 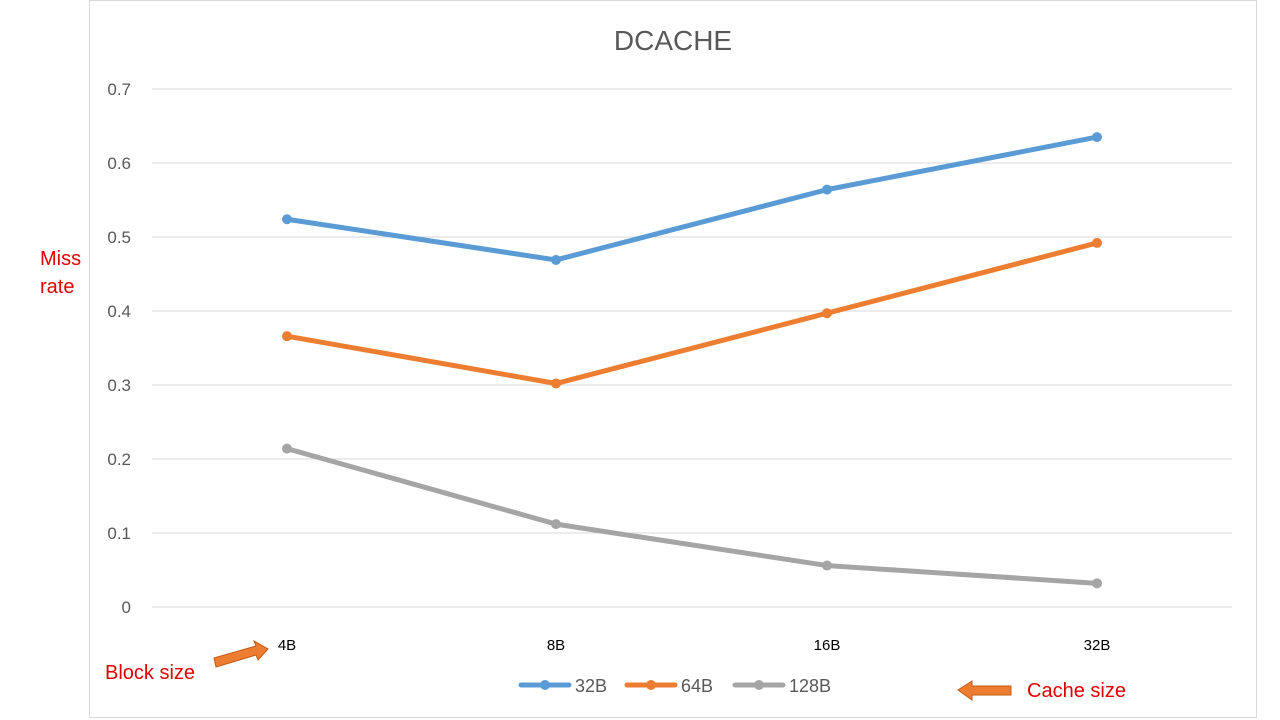 I want to click on legend-item: 64B, so click(x=668, y=686).